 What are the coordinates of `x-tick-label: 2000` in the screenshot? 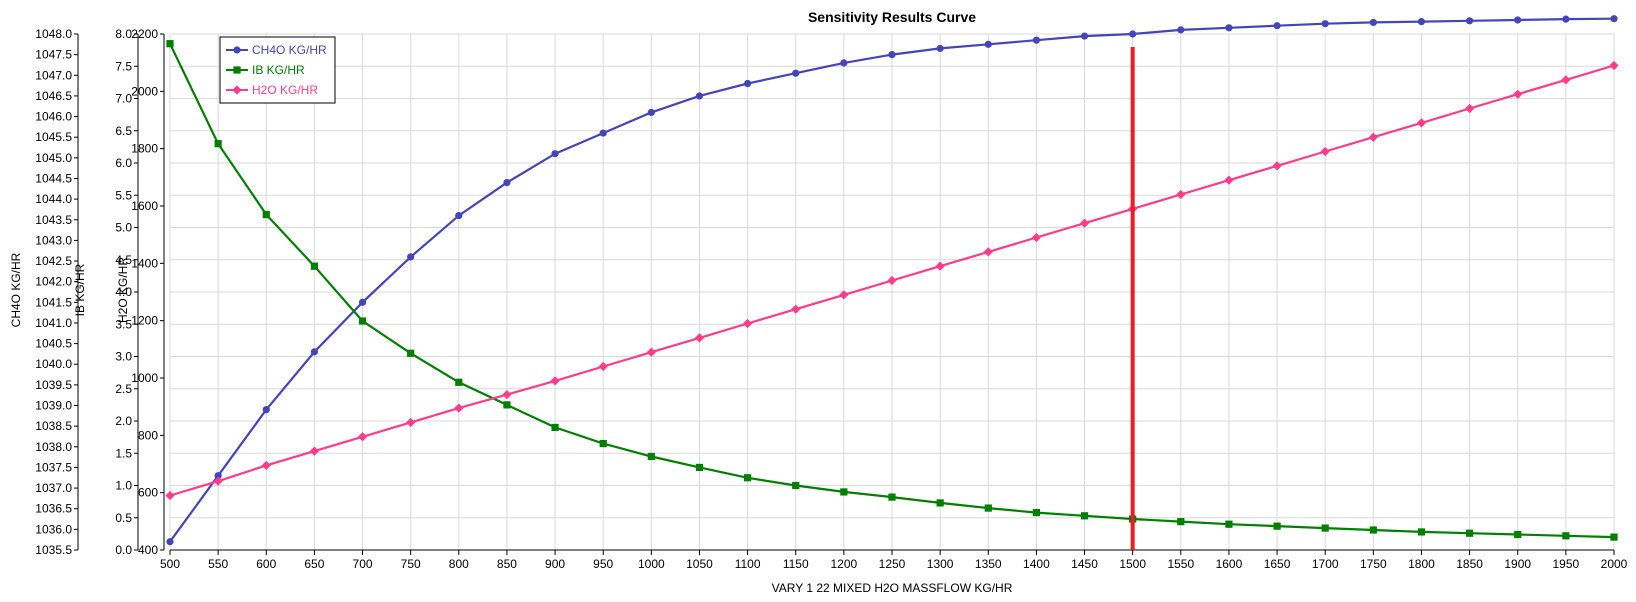 It's located at (1614, 564).